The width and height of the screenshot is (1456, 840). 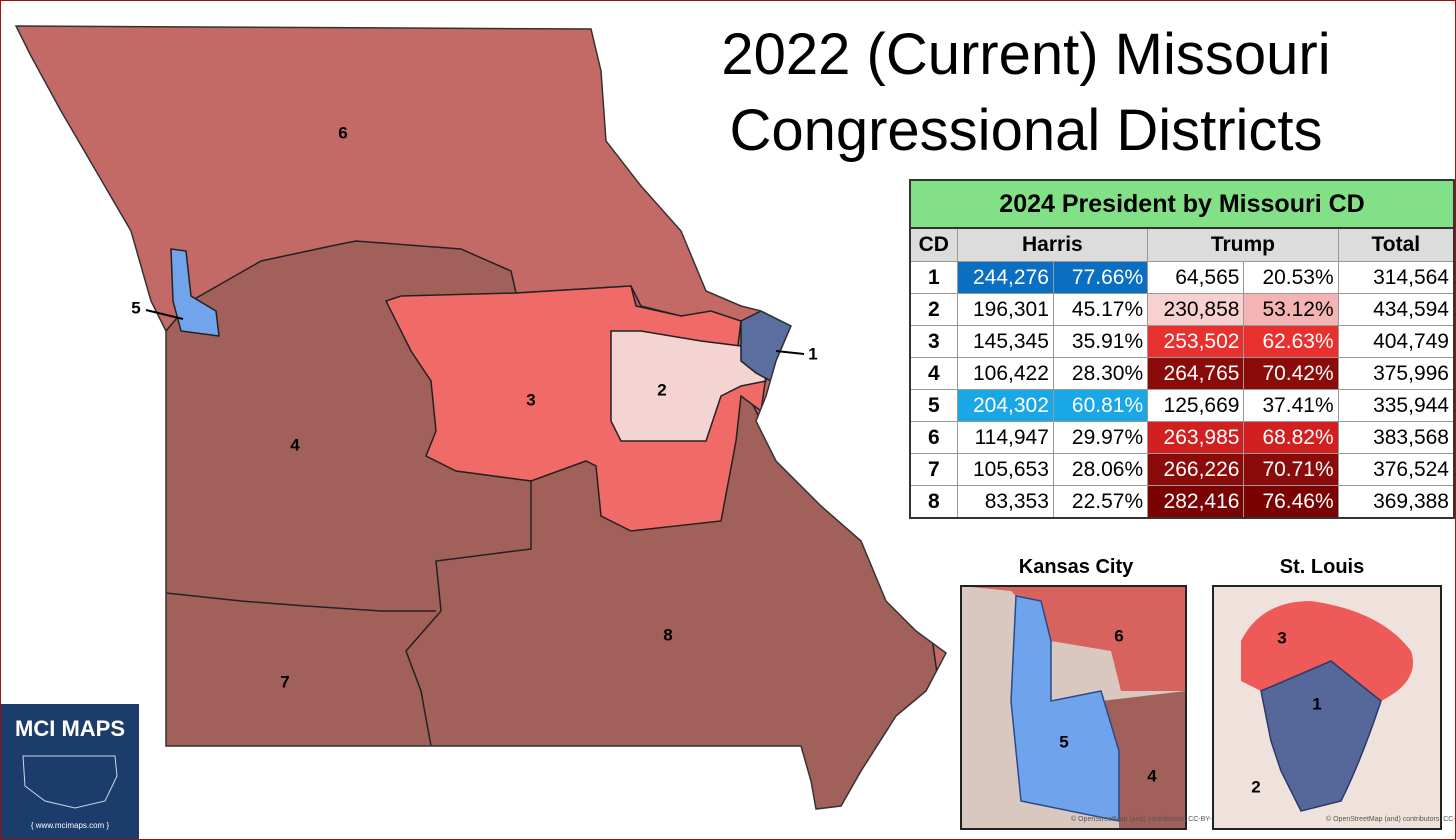 I want to click on table-row: 7 105,653 28.06% 266,226 70.71% 376,524, so click(x=1182, y=469).